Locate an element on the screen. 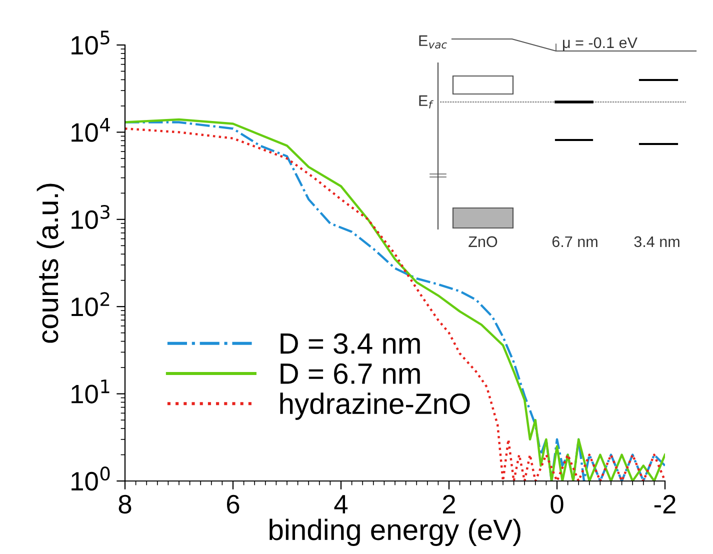  annotation: E$_{vac}$ is located at coordinates (433, 42).